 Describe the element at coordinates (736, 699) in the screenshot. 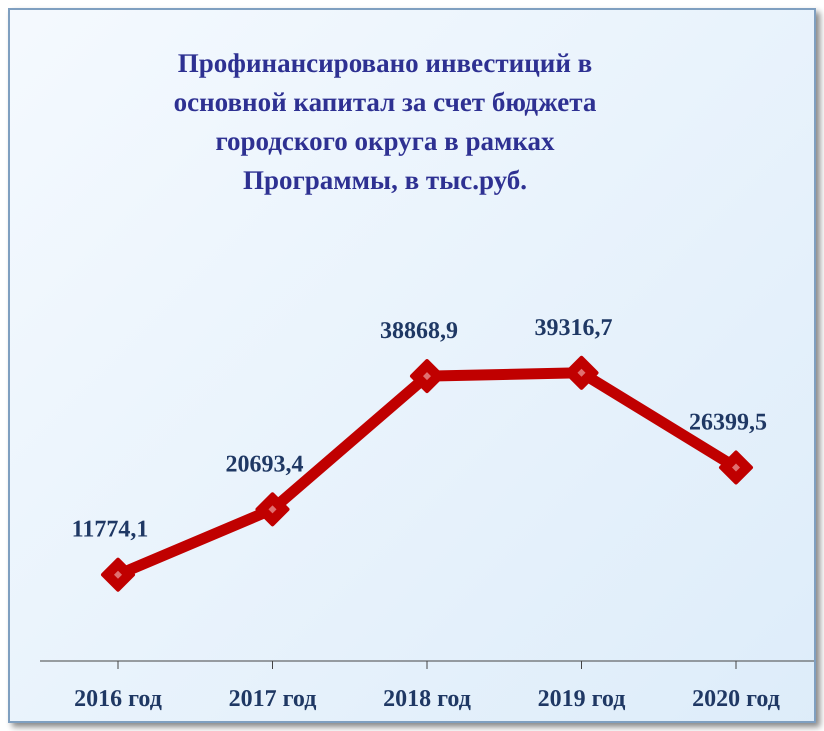

I see `x-tick-label: 2020 год` at that location.